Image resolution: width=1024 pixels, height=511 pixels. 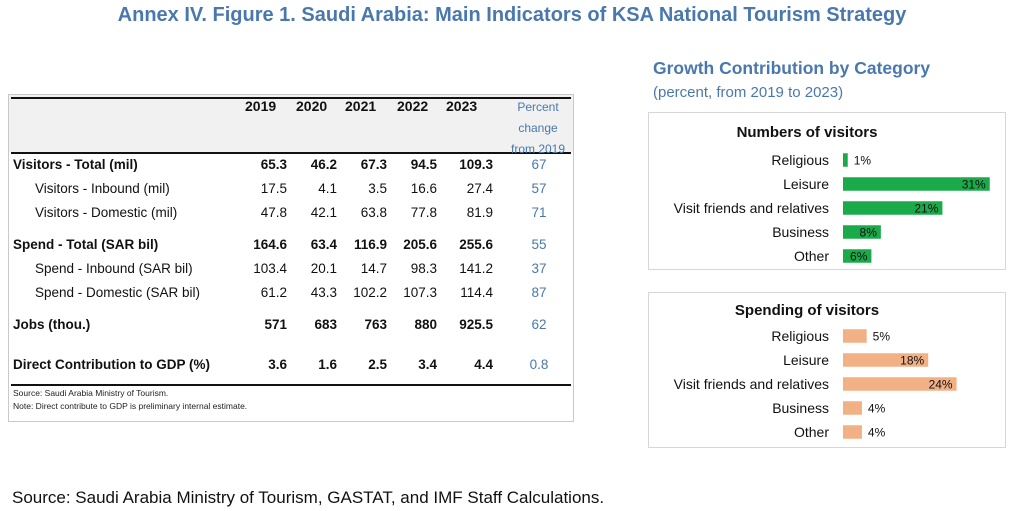 I want to click on bar-value-label: 24%, so click(x=941, y=385).